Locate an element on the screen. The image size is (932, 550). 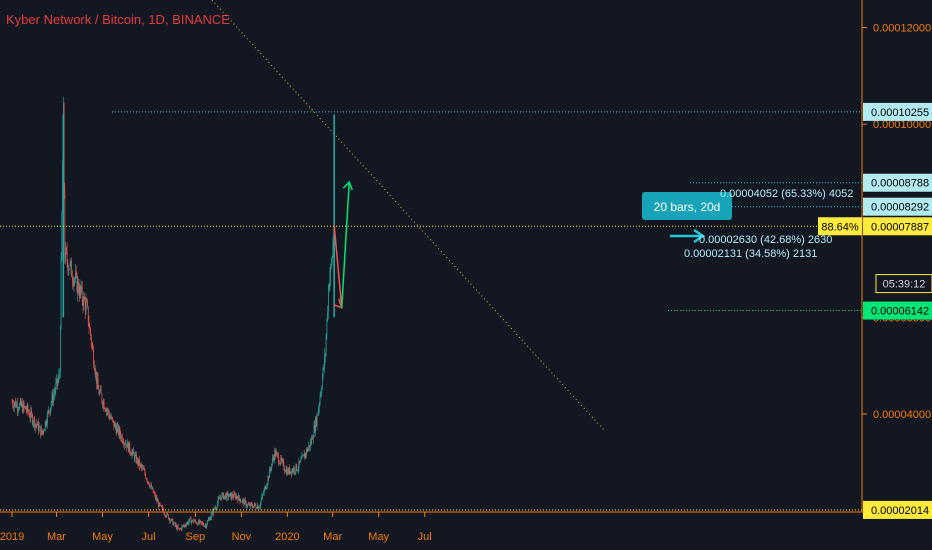
y-tick-label: 0.00012000 is located at coordinates (902, 29).